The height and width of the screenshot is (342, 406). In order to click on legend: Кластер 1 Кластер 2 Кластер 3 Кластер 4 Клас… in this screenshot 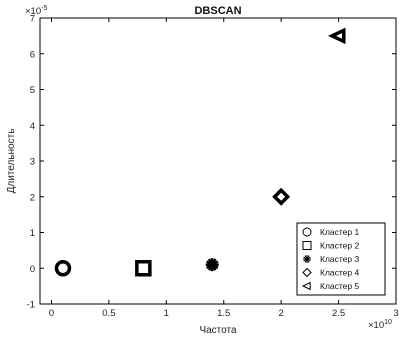, I will do `click(341, 259)`.